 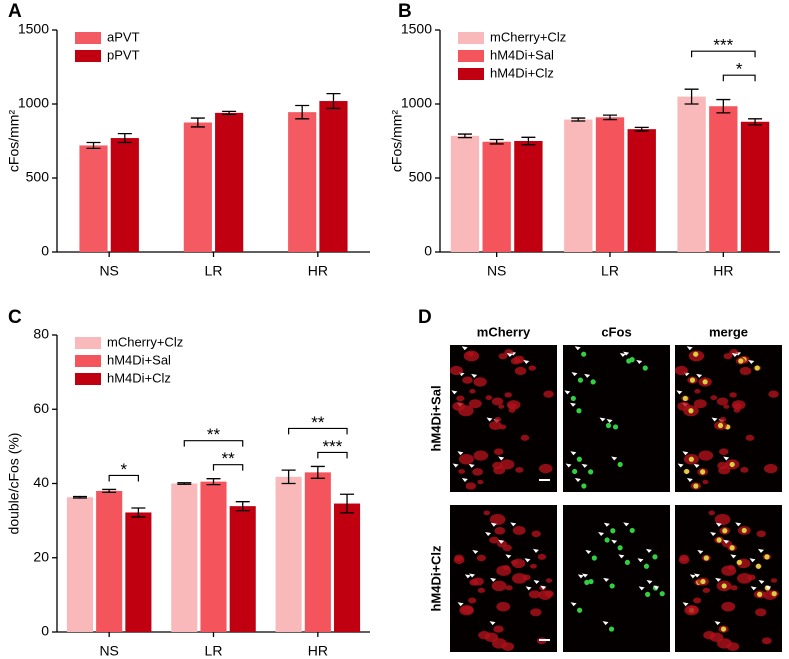 What do you see at coordinates (610, 271) in the screenshot?
I see `x-tick-label: LR` at bounding box center [610, 271].